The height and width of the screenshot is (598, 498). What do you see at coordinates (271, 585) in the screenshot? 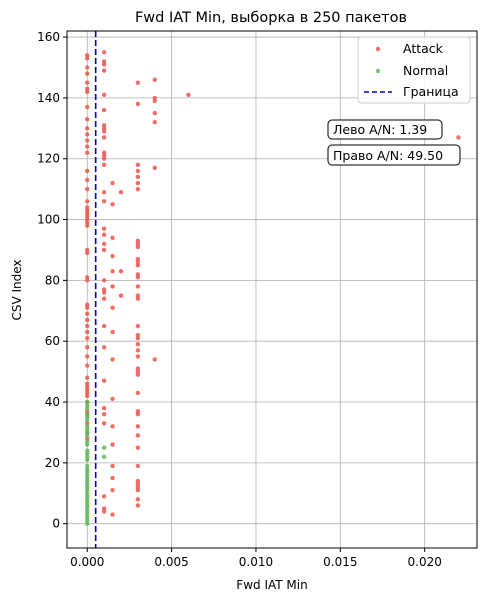
I see `x-axis-label: Fwd IAT Min` at bounding box center [271, 585].